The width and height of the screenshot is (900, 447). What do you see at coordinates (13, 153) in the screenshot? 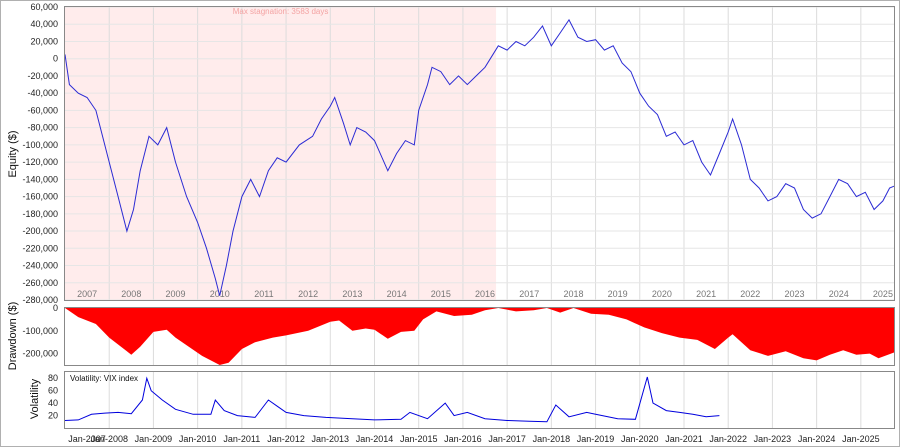
I see `equity-y-axis-label: Equity ($)` at bounding box center [13, 153].